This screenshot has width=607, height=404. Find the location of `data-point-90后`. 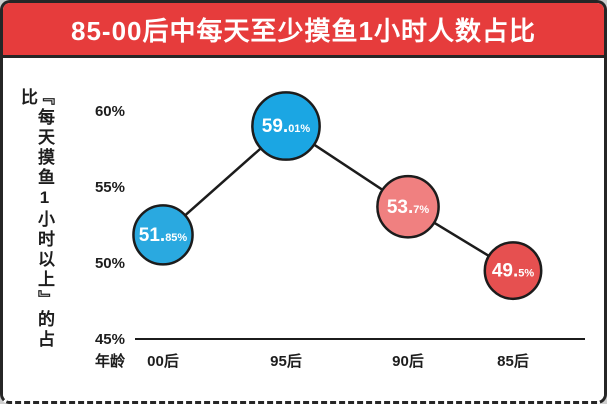

data-point-90后 is located at coordinates (408, 206).